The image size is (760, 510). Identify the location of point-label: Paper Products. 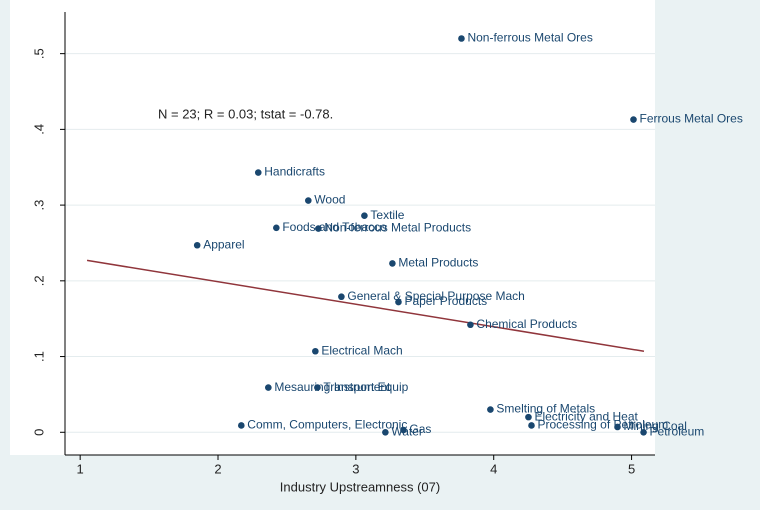
(445, 301).